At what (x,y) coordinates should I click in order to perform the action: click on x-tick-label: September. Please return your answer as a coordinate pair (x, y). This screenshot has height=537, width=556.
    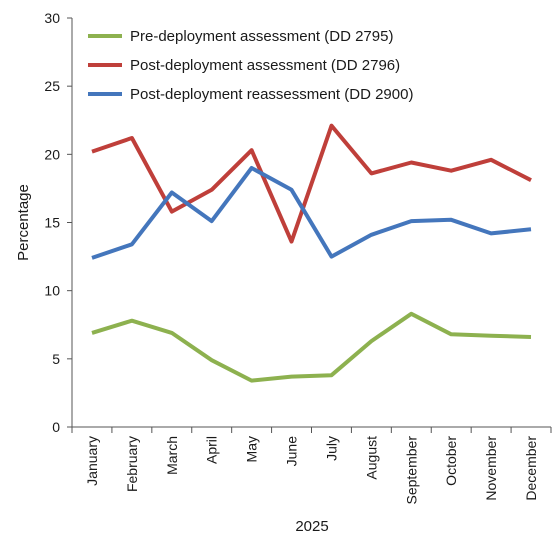
    Looking at the image, I should click on (411, 470).